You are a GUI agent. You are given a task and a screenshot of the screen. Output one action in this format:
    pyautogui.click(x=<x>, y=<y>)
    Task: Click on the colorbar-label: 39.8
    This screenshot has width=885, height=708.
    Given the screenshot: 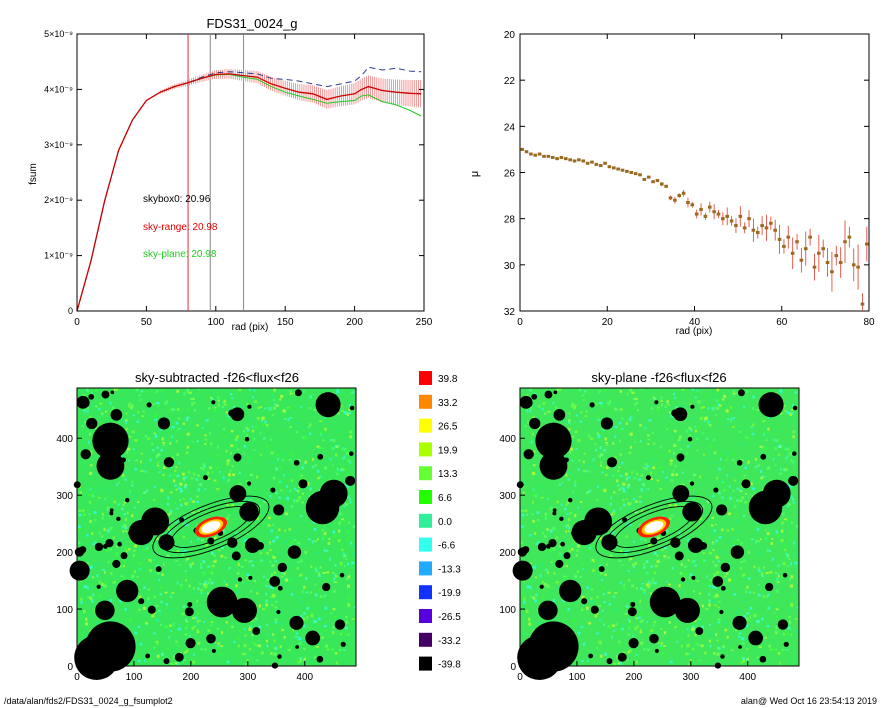 What is the action you would take?
    pyautogui.click(x=448, y=379)
    